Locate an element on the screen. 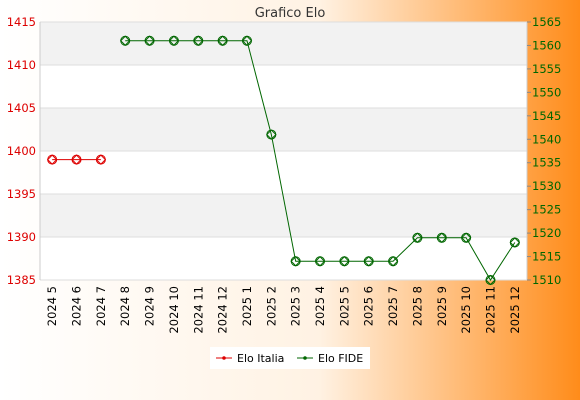 Image resolution: width=580 pixels, height=400 pixels. x-tick-label: 2024 10 is located at coordinates (174, 310).